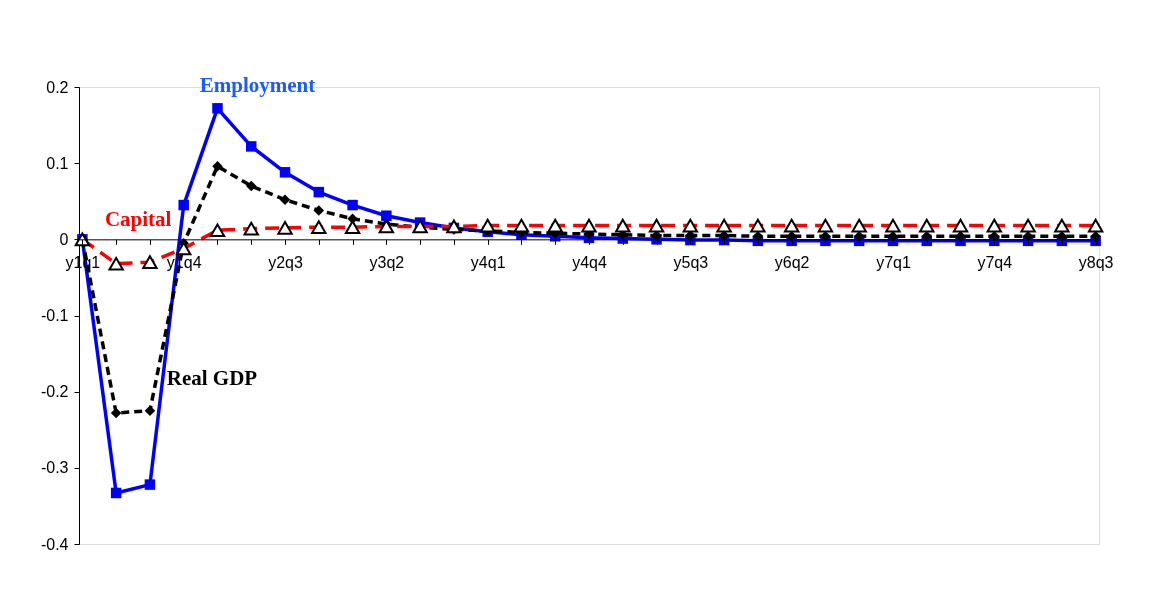 Image resolution: width=1158 pixels, height=595 pixels. I want to click on x-tick-label: y7q4, so click(995, 262).